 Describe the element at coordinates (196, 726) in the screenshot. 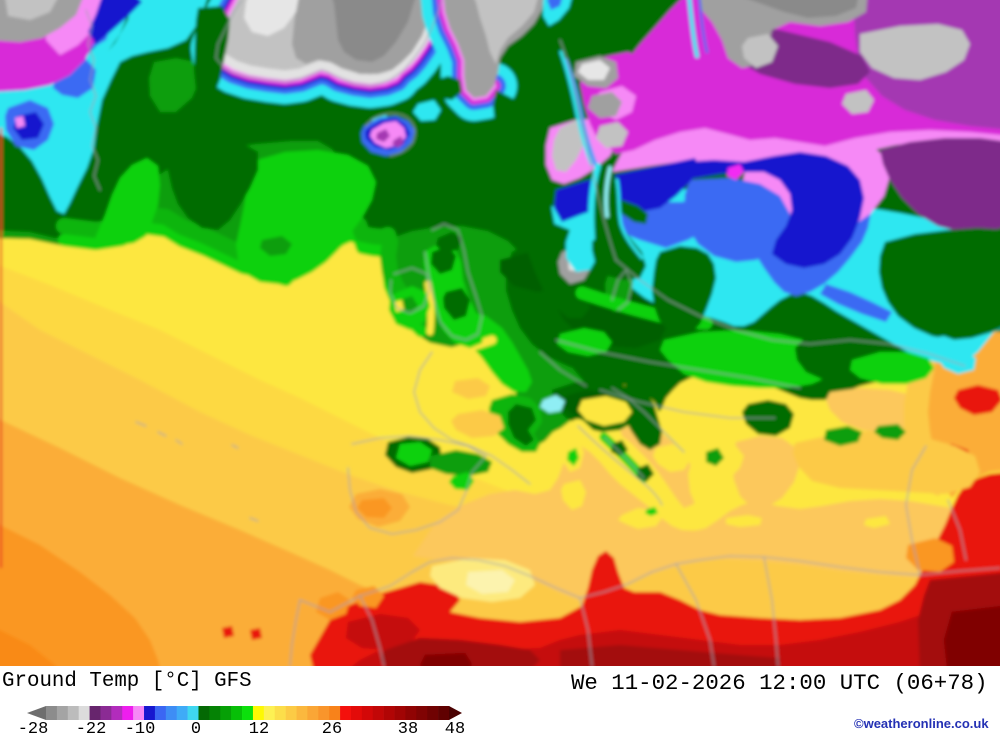

I see `svg-text: 0` at that location.